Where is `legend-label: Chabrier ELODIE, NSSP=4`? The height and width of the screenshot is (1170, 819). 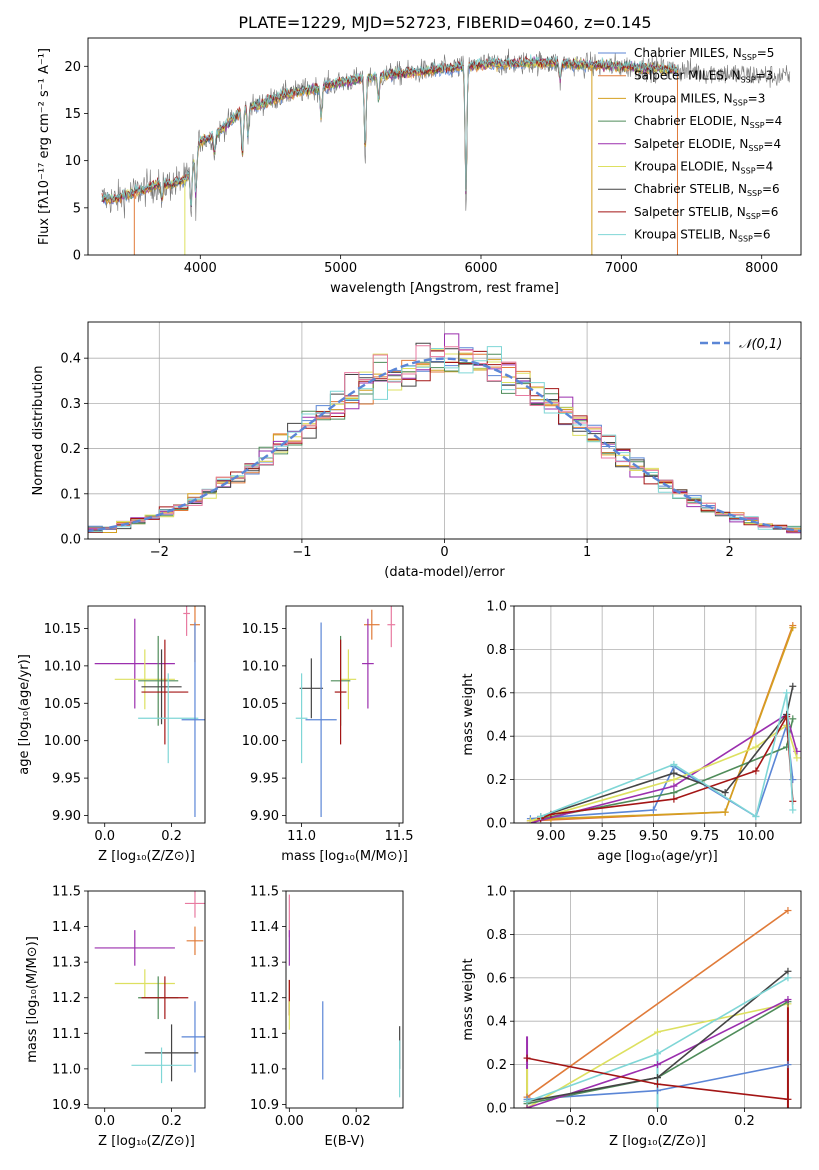
legend-label: Chabrier ELODIE, NSSP=4 is located at coordinates (708, 122).